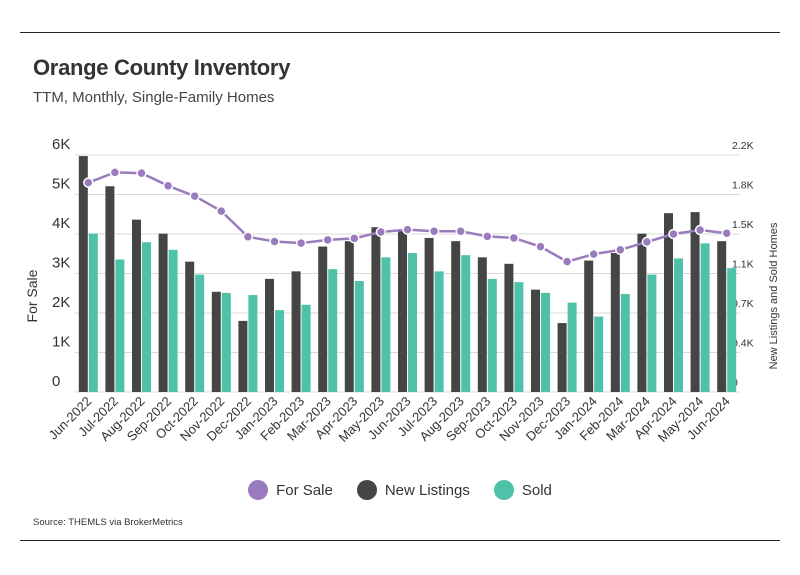 Image resolution: width=800 pixels, height=575 pixels. What do you see at coordinates (427, 490) in the screenshot?
I see `legend-label-new-listings: New Listings` at bounding box center [427, 490].